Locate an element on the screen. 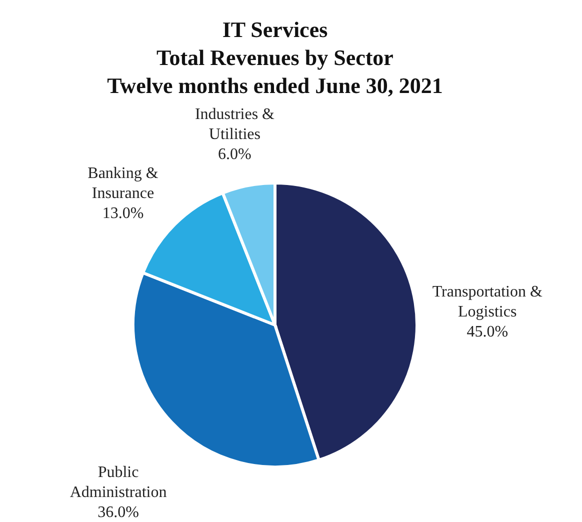 The height and width of the screenshot is (522, 582). chart-subtitle: Total Revenues by Sector is located at coordinates (275, 57).